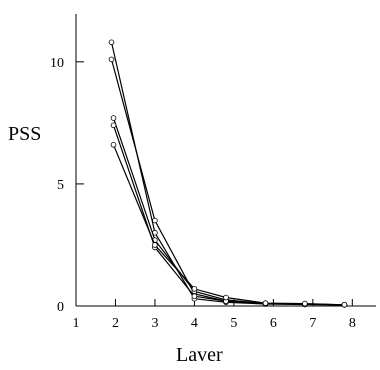  What do you see at coordinates (154, 323) in the screenshot?
I see `x-tick-label: 3` at bounding box center [154, 323].